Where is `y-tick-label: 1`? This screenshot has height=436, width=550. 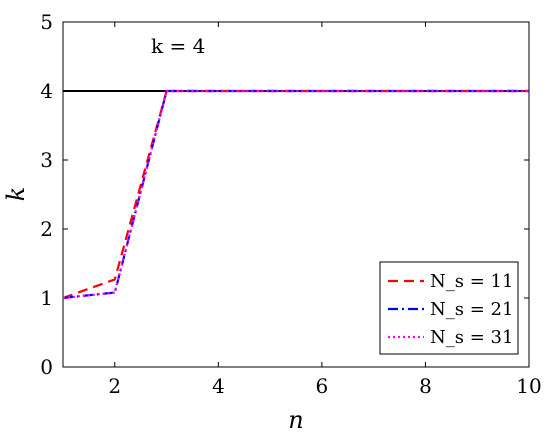
y-tick-label: 1 is located at coordinates (46, 298).